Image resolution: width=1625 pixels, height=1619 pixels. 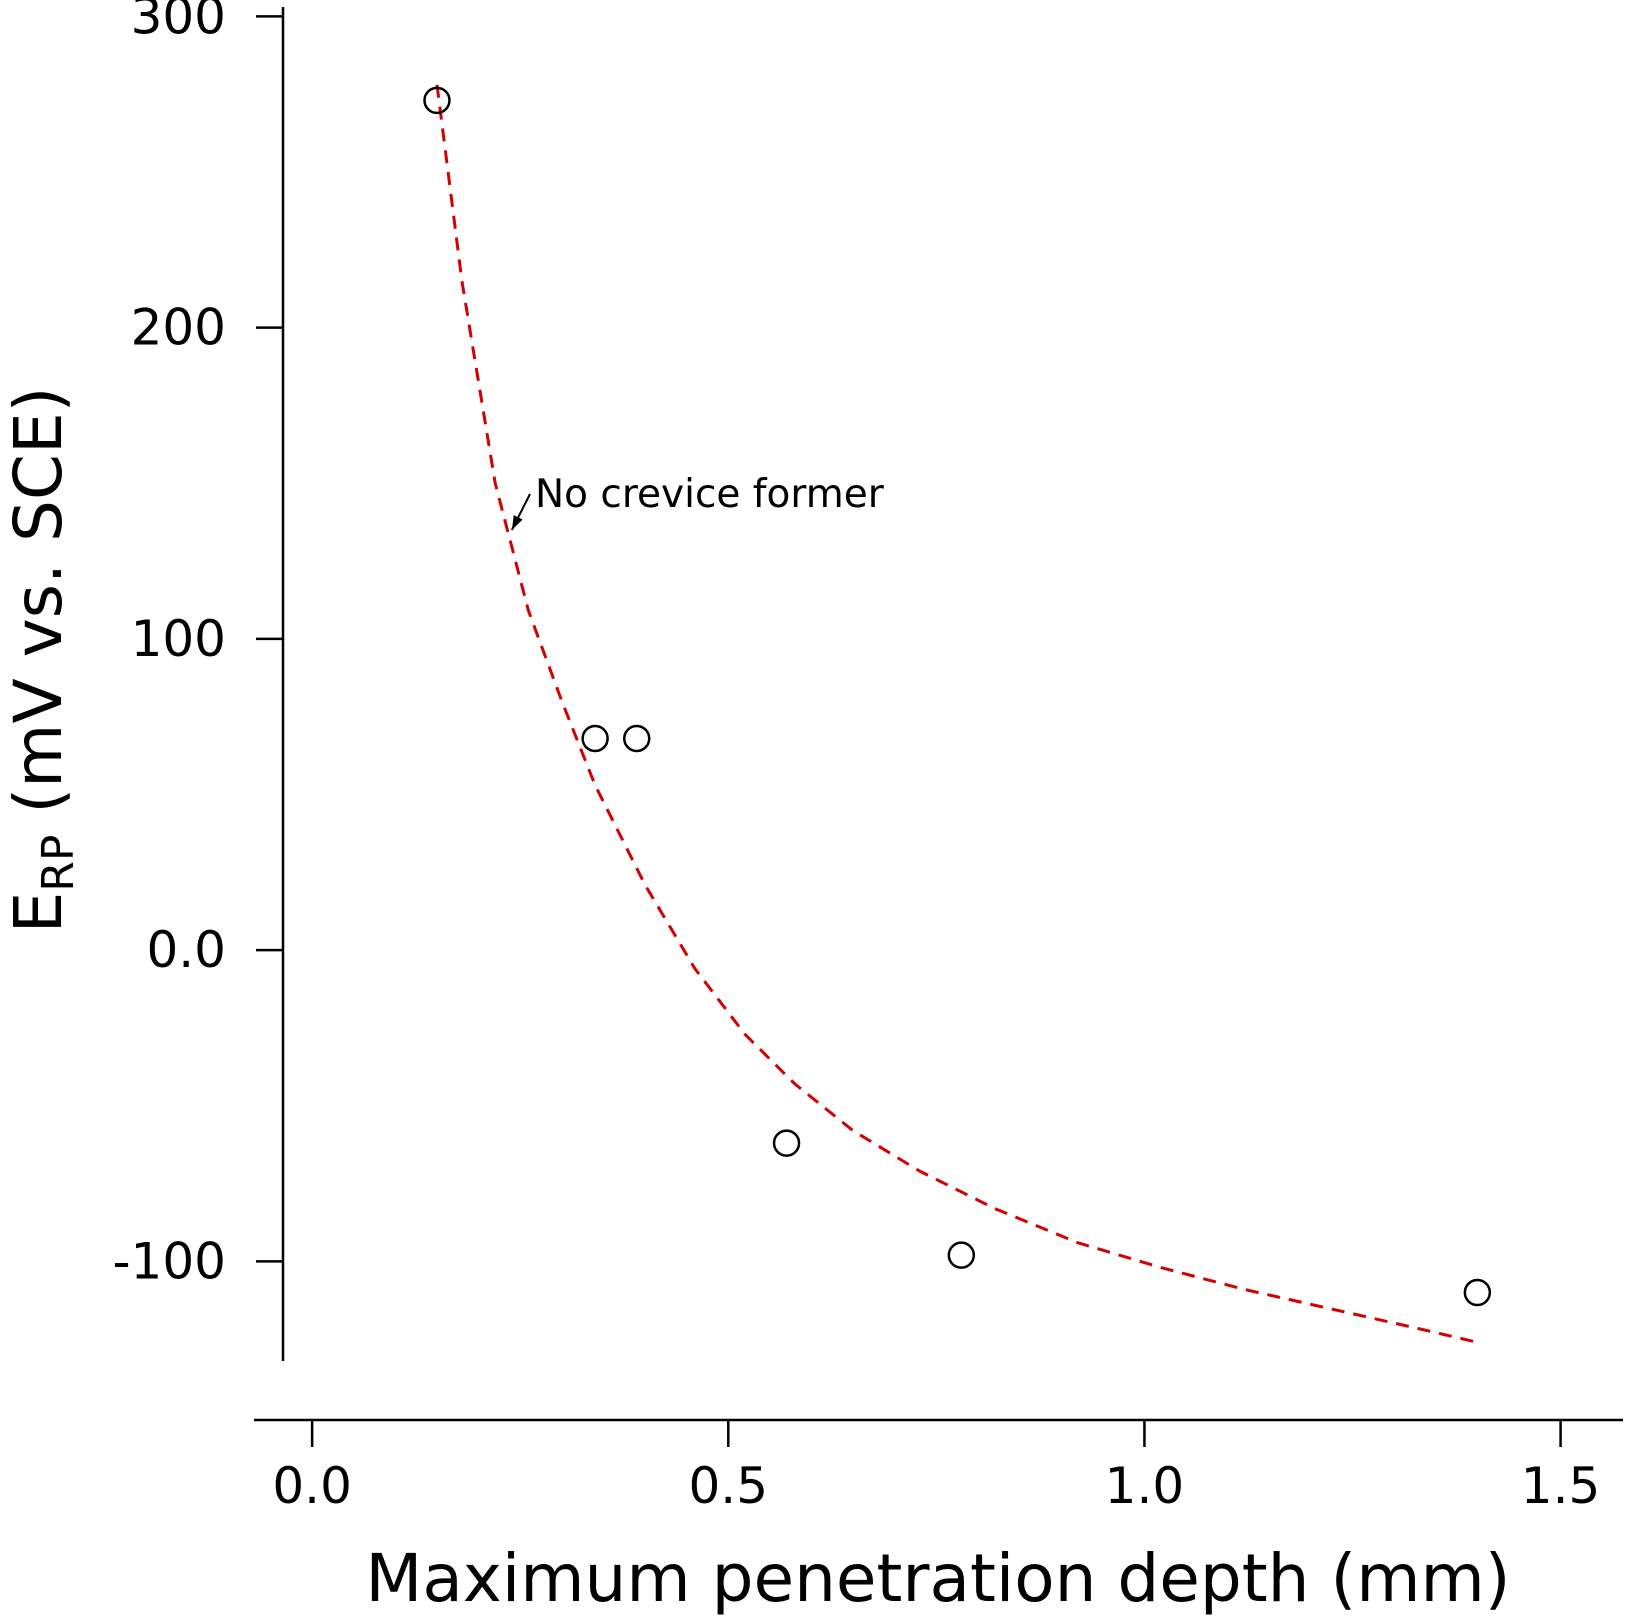 I want to click on y-tick-label: 100, so click(x=178, y=639).